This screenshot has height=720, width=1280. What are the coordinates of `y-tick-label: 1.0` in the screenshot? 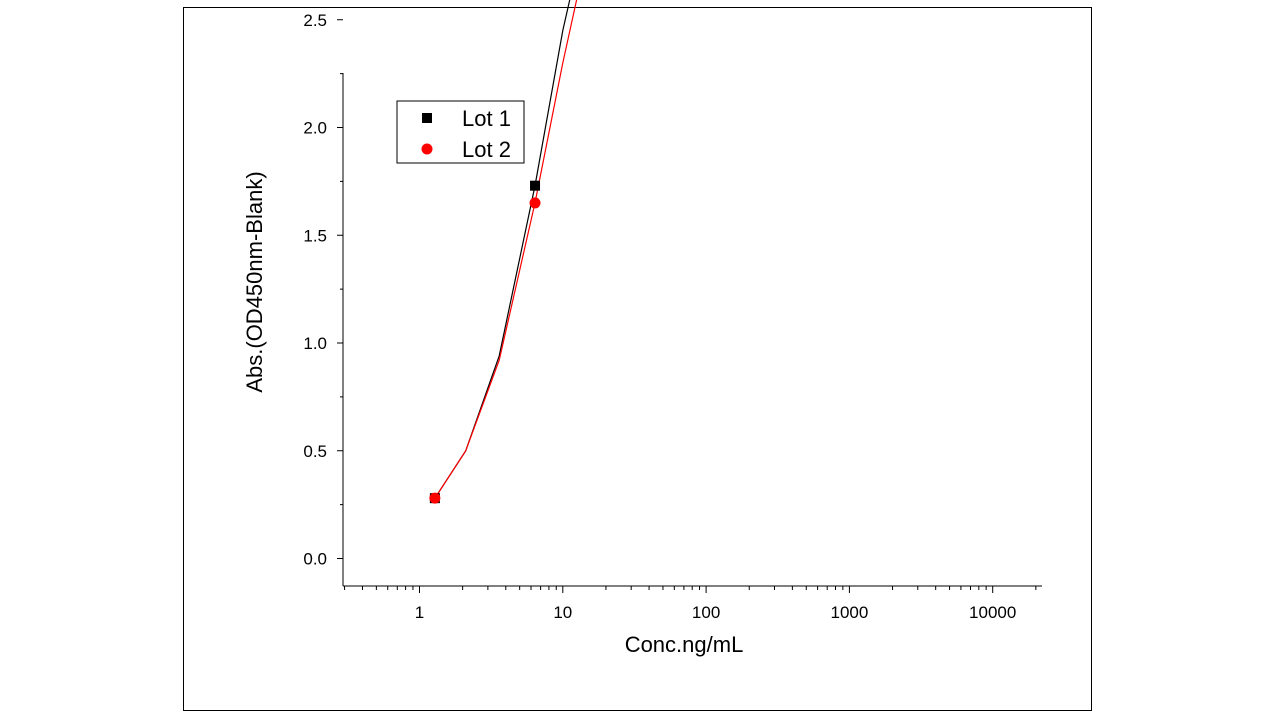 It's located at (315, 343).